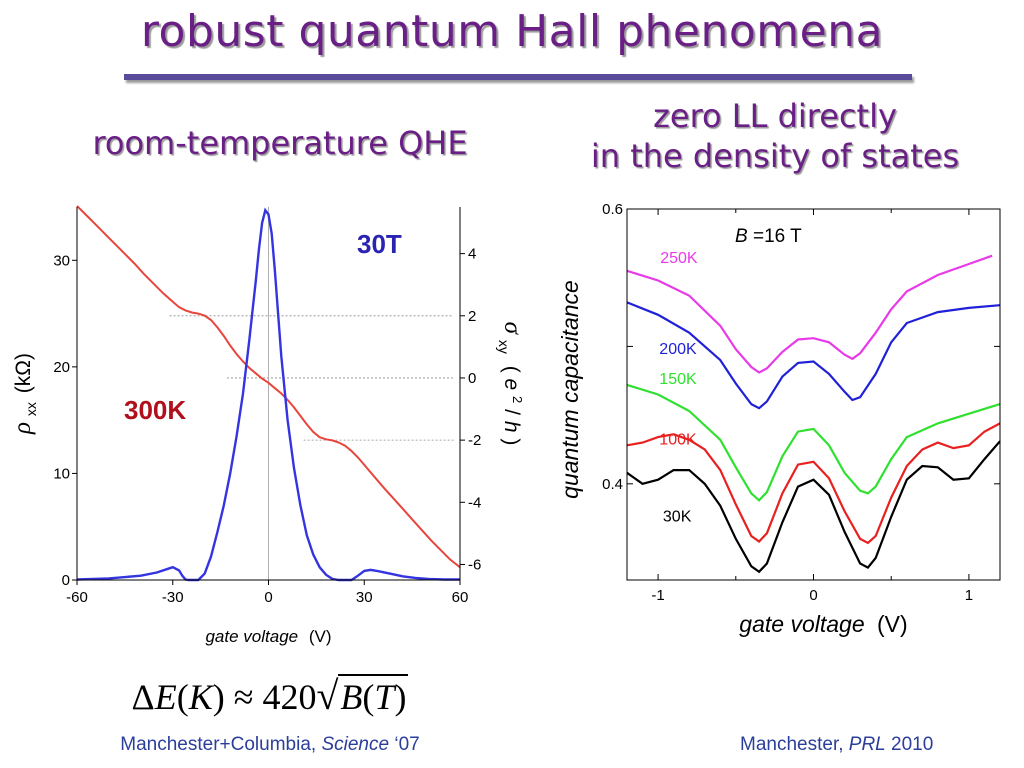  Describe the element at coordinates (61, 473) in the screenshot. I see `left-y-tick-label: 10` at that location.